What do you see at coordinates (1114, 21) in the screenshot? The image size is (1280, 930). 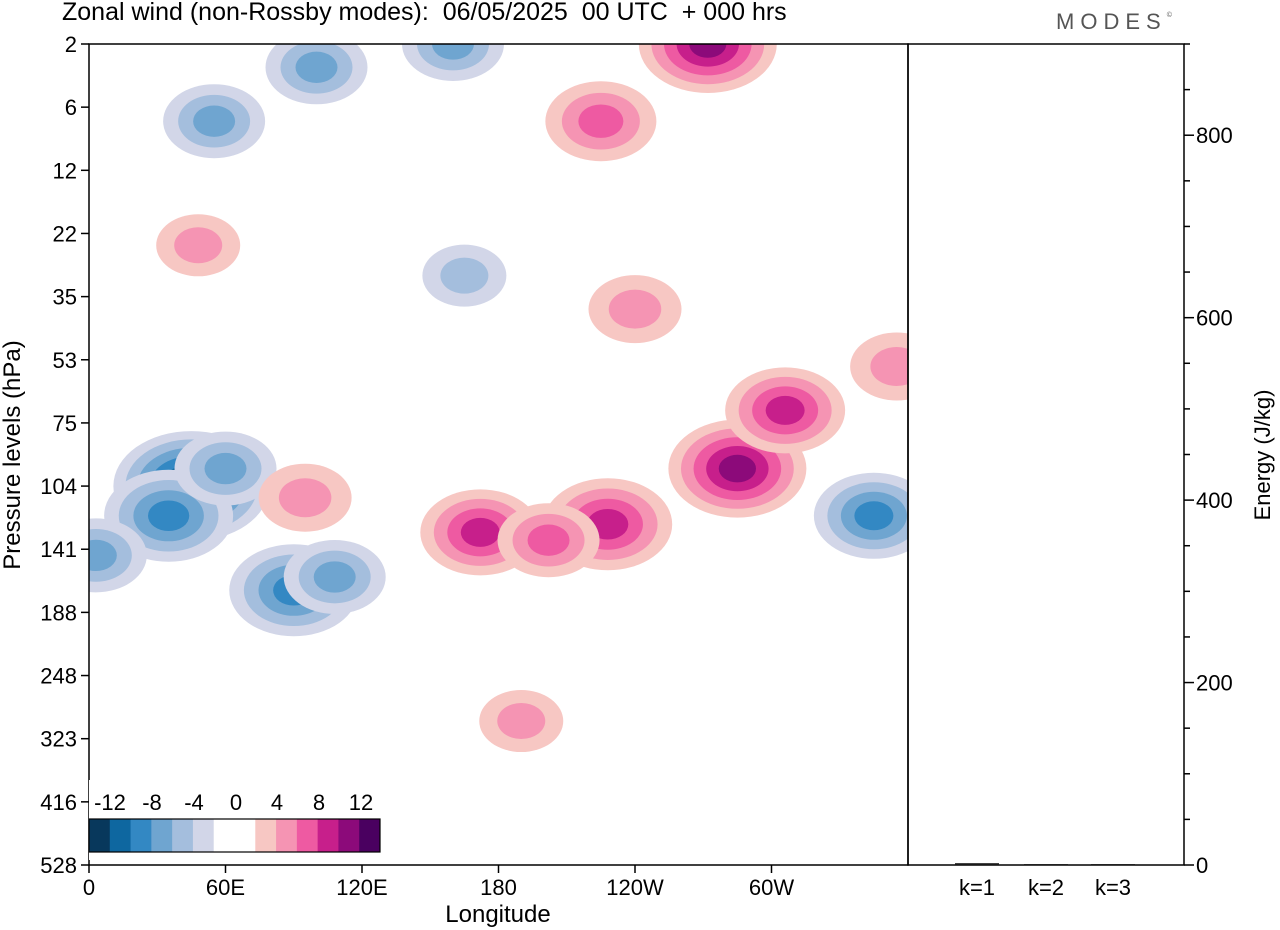 I see `modes-logo: MODES©` at bounding box center [1114, 21].